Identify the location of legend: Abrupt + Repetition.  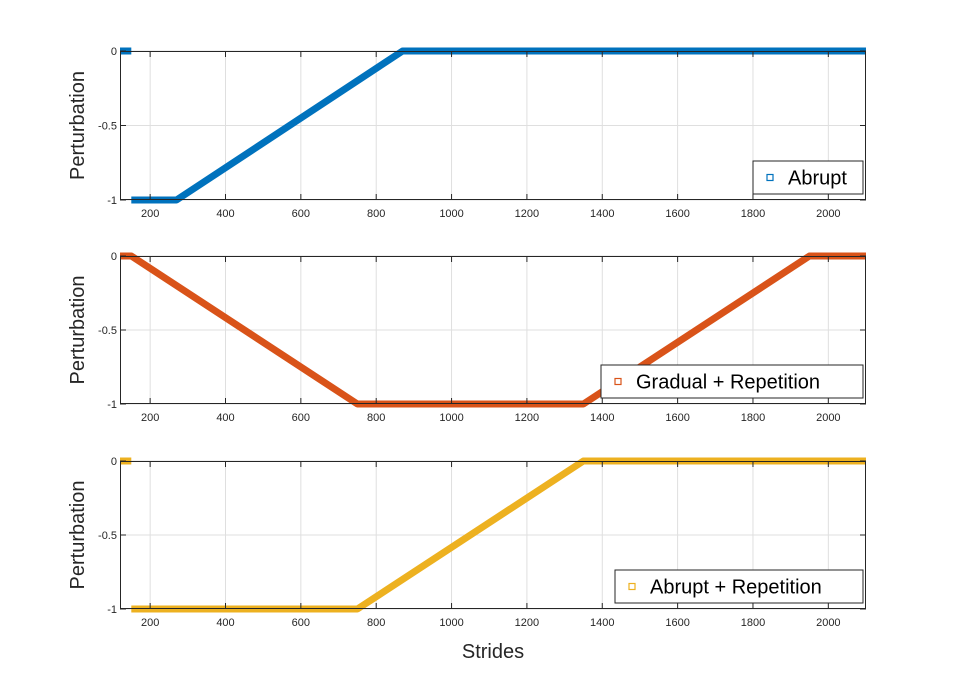
(739, 586).